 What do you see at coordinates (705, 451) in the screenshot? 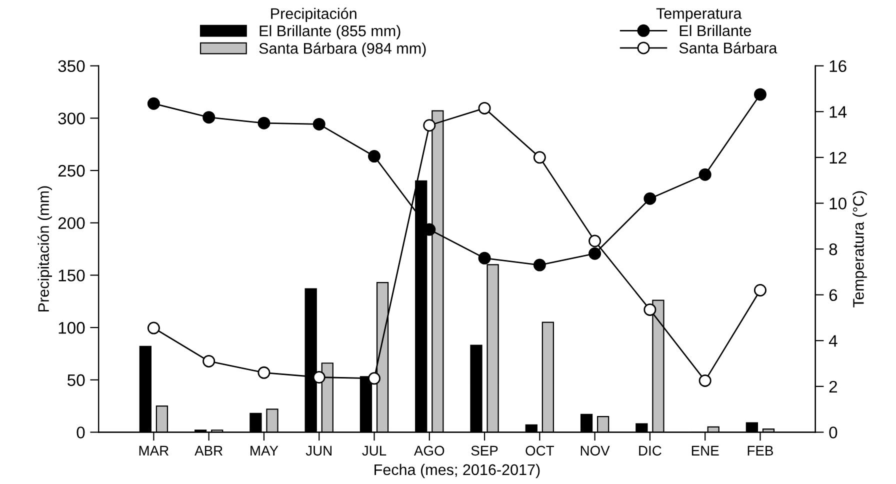
I see `x-tick-label: ENE` at bounding box center [705, 451].